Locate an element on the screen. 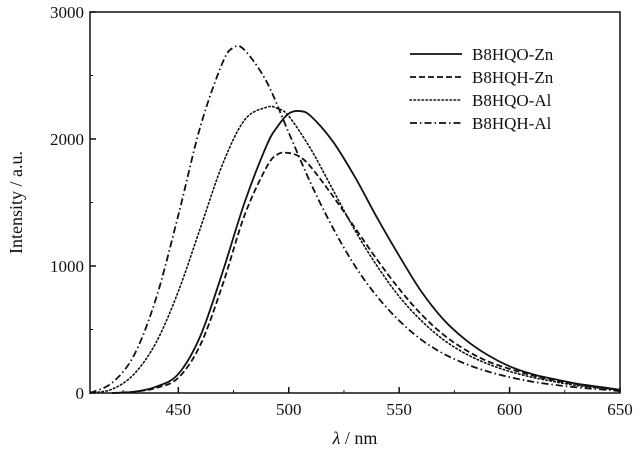  x-tick-label: 450 is located at coordinates (179, 409).